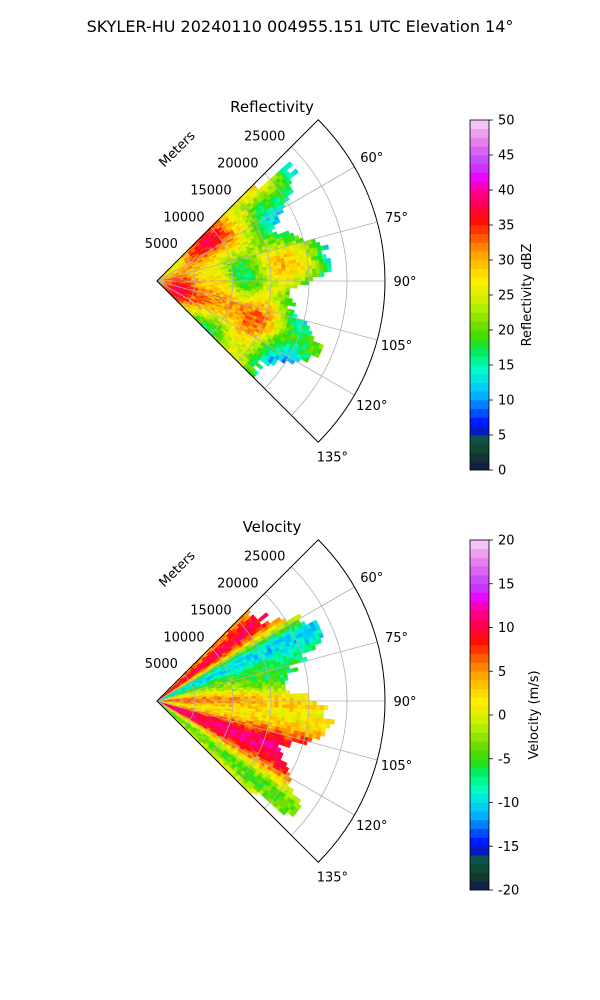 The width and height of the screenshot is (600, 1000). Describe the element at coordinates (506, 191) in the screenshot. I see `colorbar-tick-label: 40` at that location.